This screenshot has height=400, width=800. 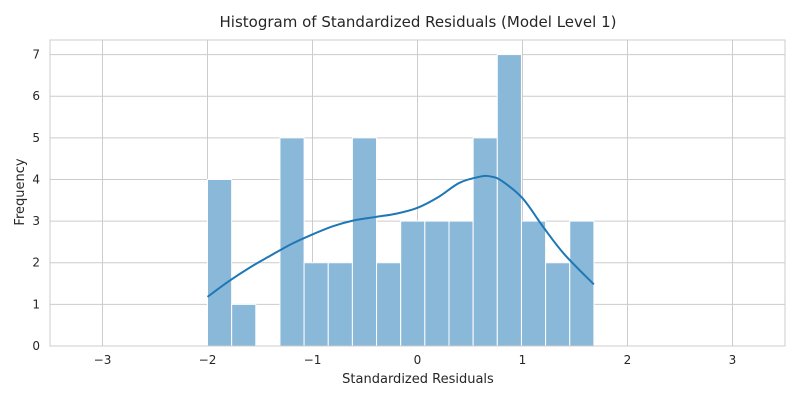 I want to click on x-tick-labels: −3 −2 −1 0 1 2 3, so click(x=415, y=360).